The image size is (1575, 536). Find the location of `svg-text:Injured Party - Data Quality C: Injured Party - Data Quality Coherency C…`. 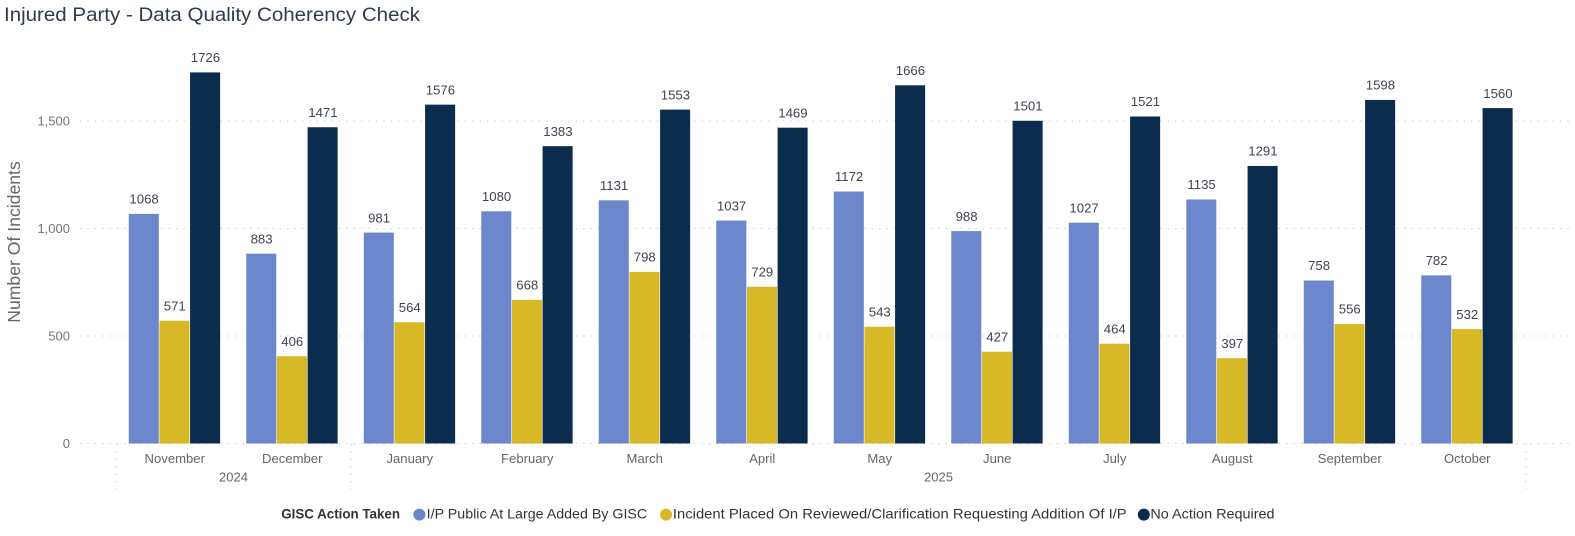

svg-text:Injured Party - Data Quality C: Injured Party - Data Quality Coherency C… is located at coordinates (212, 15).